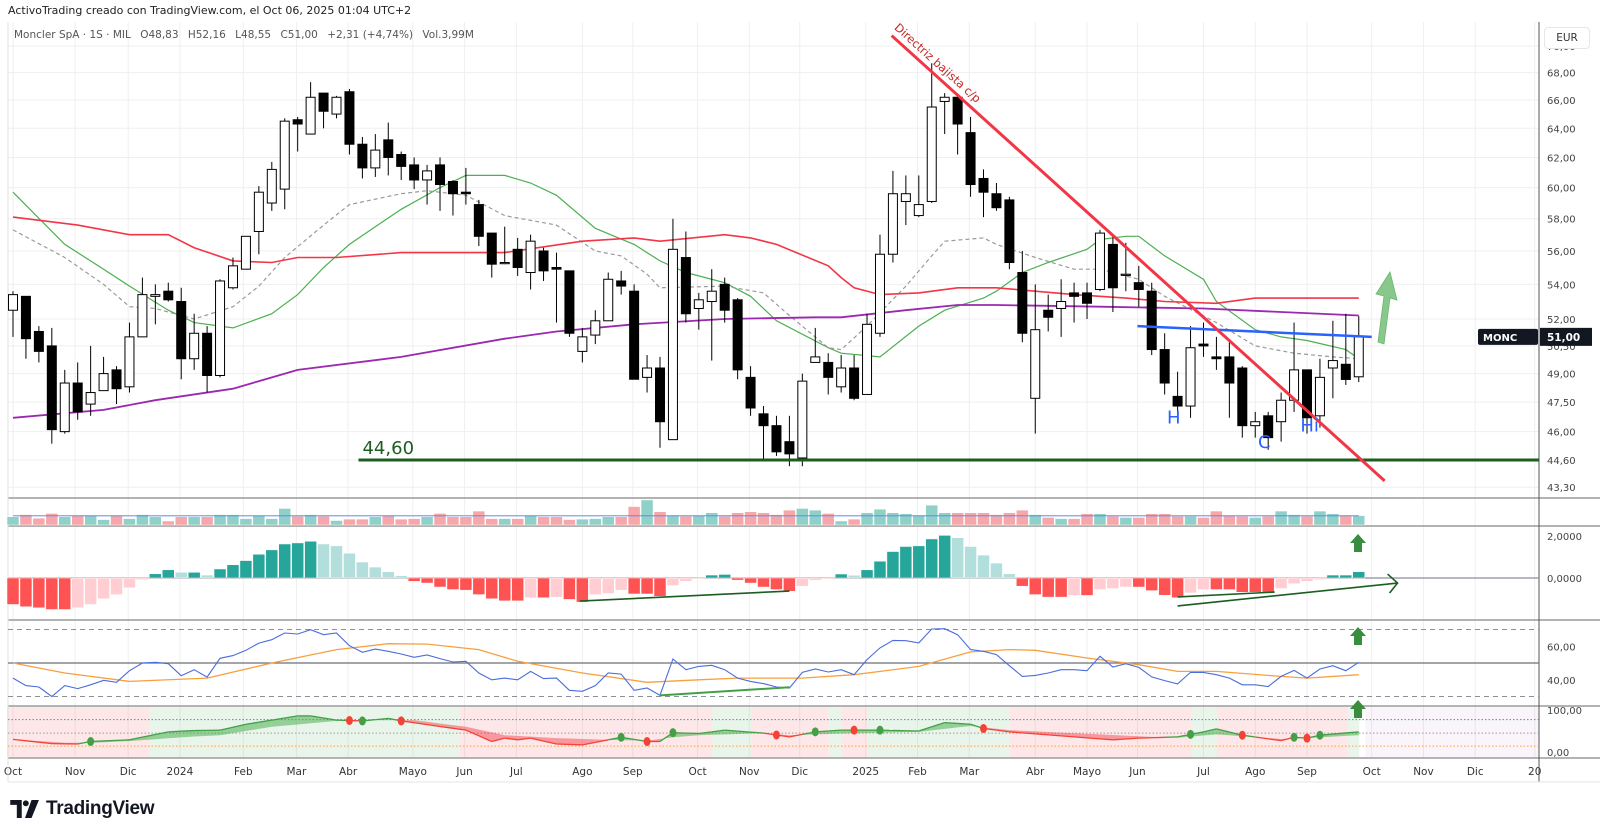 This screenshot has width=1600, height=835. What do you see at coordinates (72, 35) in the screenshot?
I see `symbol-name: Moncler SpA · 1S · MIL` at bounding box center [72, 35].